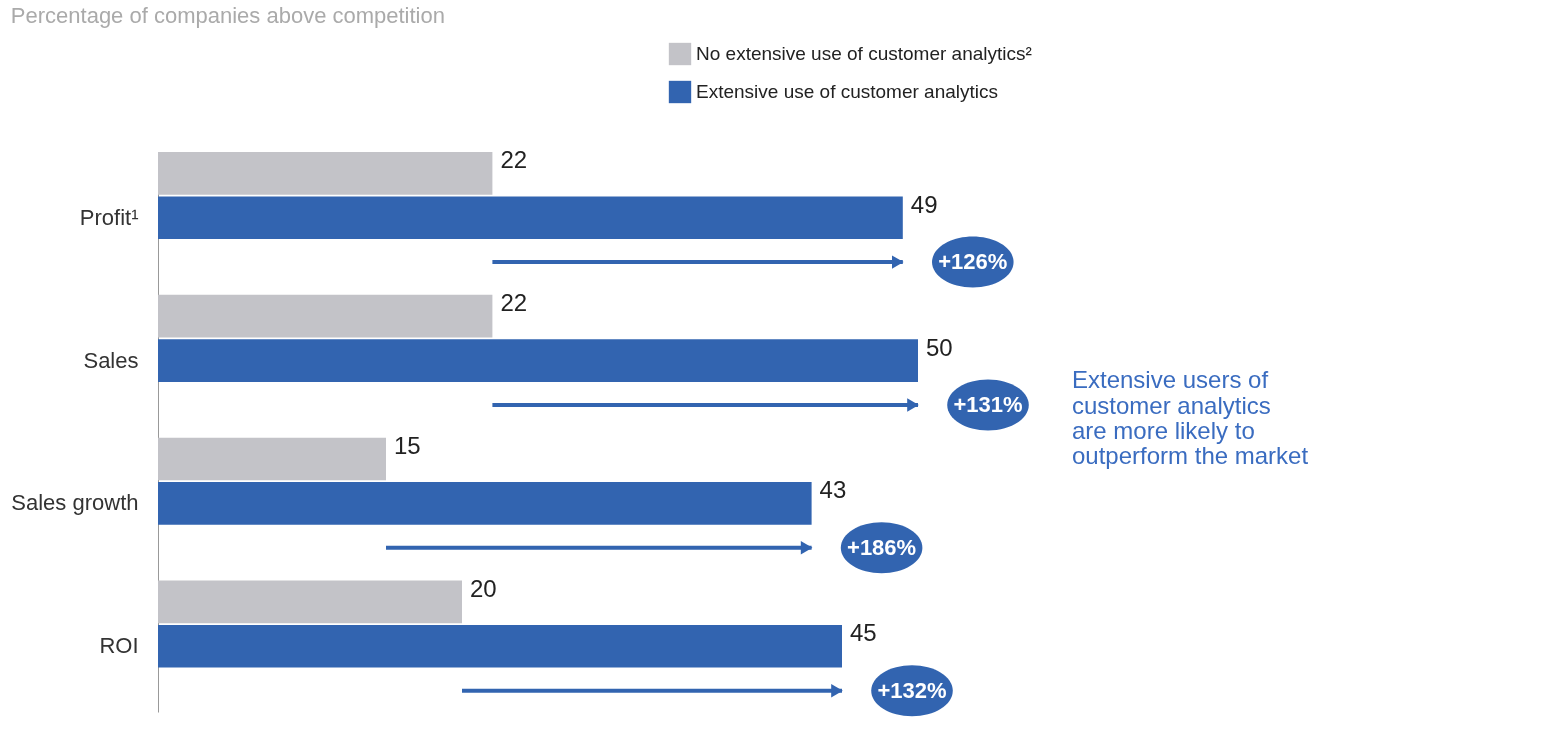  I want to click on annotation: +186%, so click(882, 547).